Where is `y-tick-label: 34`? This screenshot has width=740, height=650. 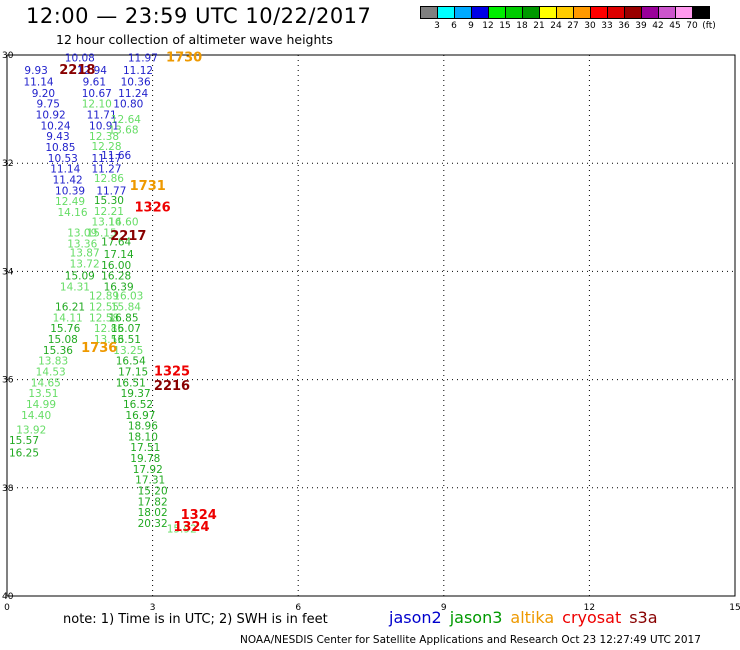 y-tick-label: 34 is located at coordinates (8, 272).